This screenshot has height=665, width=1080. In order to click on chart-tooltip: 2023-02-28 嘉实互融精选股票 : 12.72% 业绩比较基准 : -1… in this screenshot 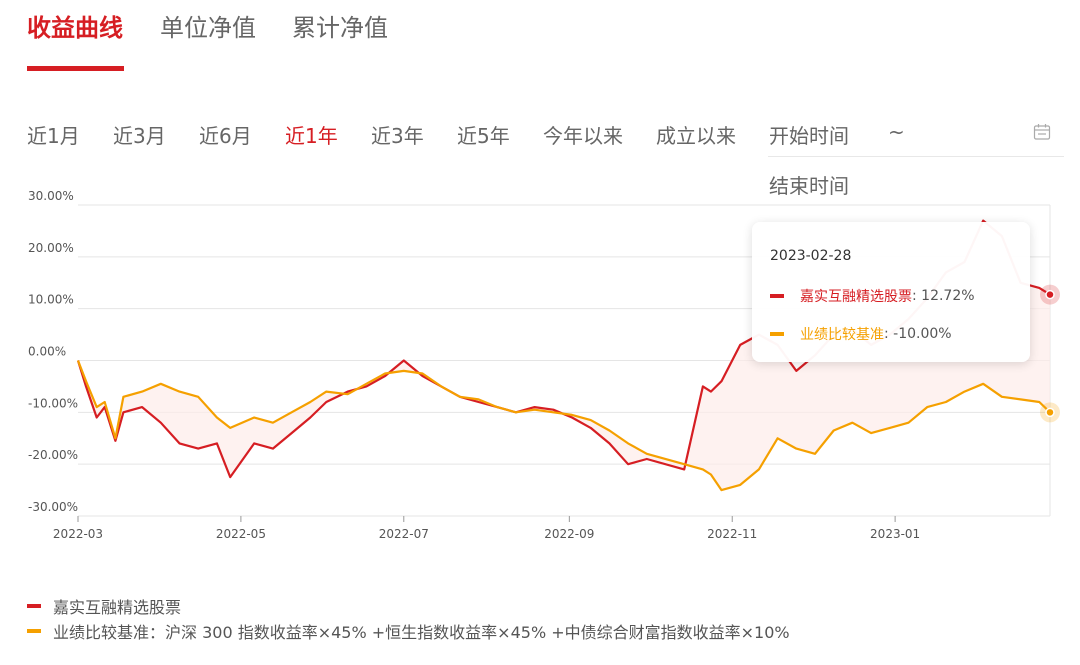, I will do `click(891, 292)`.